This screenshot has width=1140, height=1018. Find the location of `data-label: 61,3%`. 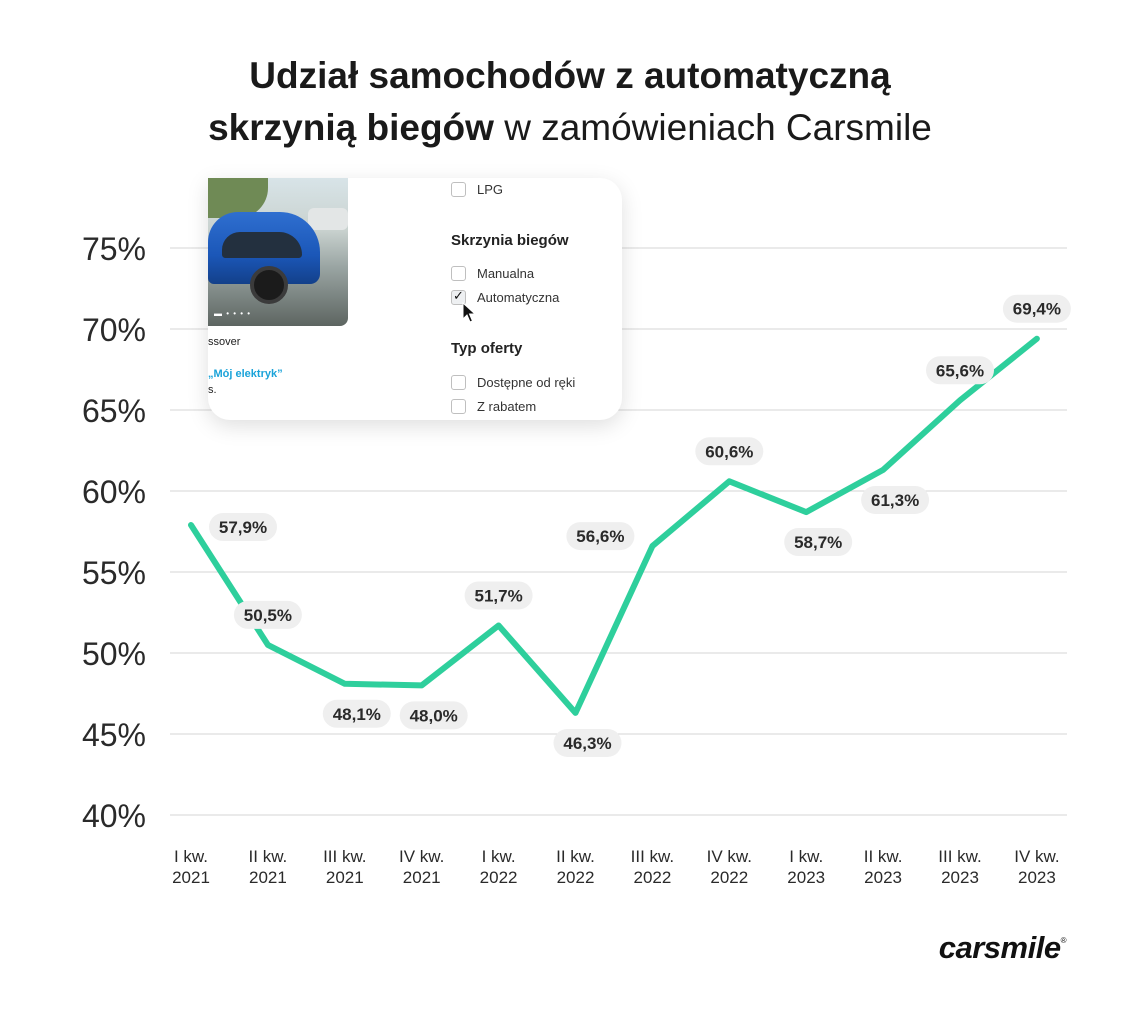

data-label: 61,3% is located at coordinates (895, 499).